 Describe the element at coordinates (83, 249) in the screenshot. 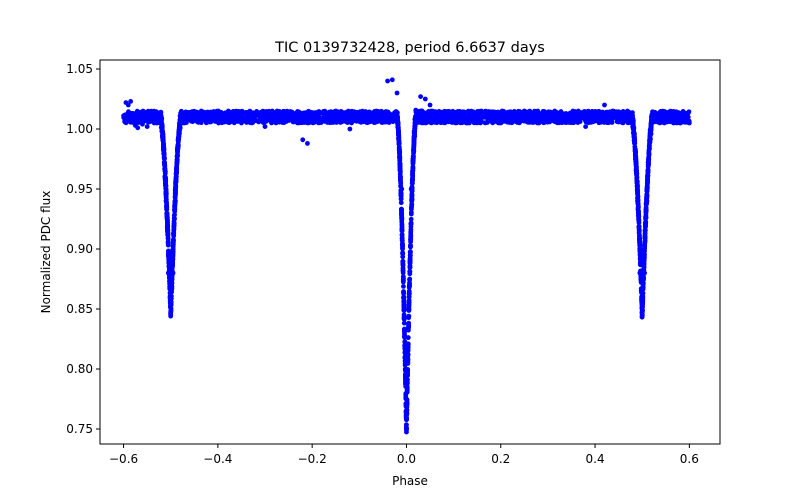

I see `y-axis: 0.75 0.80 0.85 0.90 0.95 1.00 1.05` at that location.